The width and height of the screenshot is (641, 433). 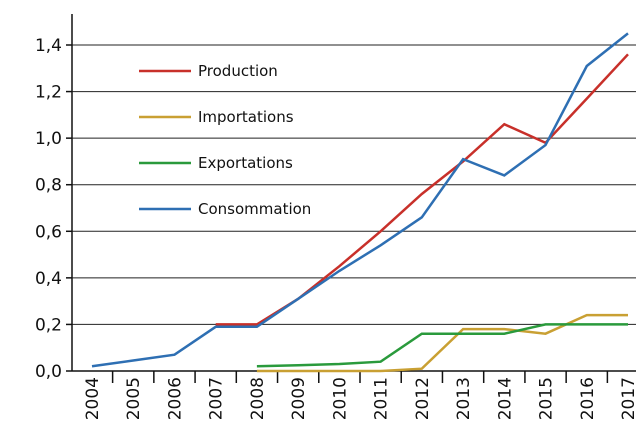 What do you see at coordinates (48, 325) in the screenshot?
I see `y-tick-label: 0,2` at bounding box center [48, 325].